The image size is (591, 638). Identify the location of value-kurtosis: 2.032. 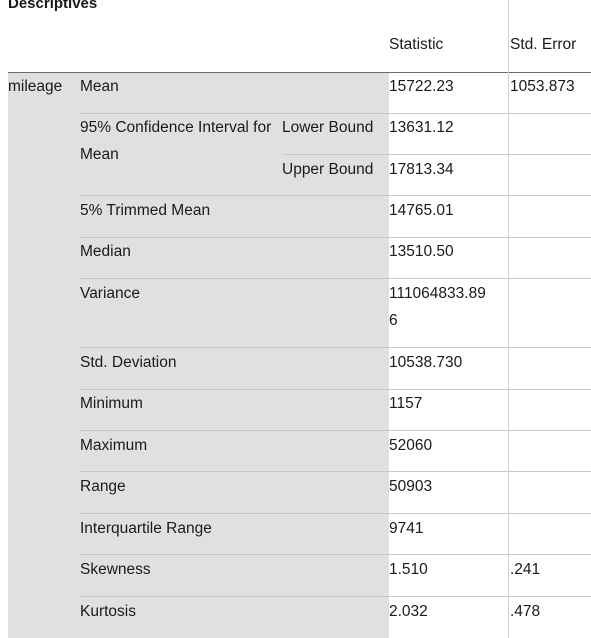
(408, 611).